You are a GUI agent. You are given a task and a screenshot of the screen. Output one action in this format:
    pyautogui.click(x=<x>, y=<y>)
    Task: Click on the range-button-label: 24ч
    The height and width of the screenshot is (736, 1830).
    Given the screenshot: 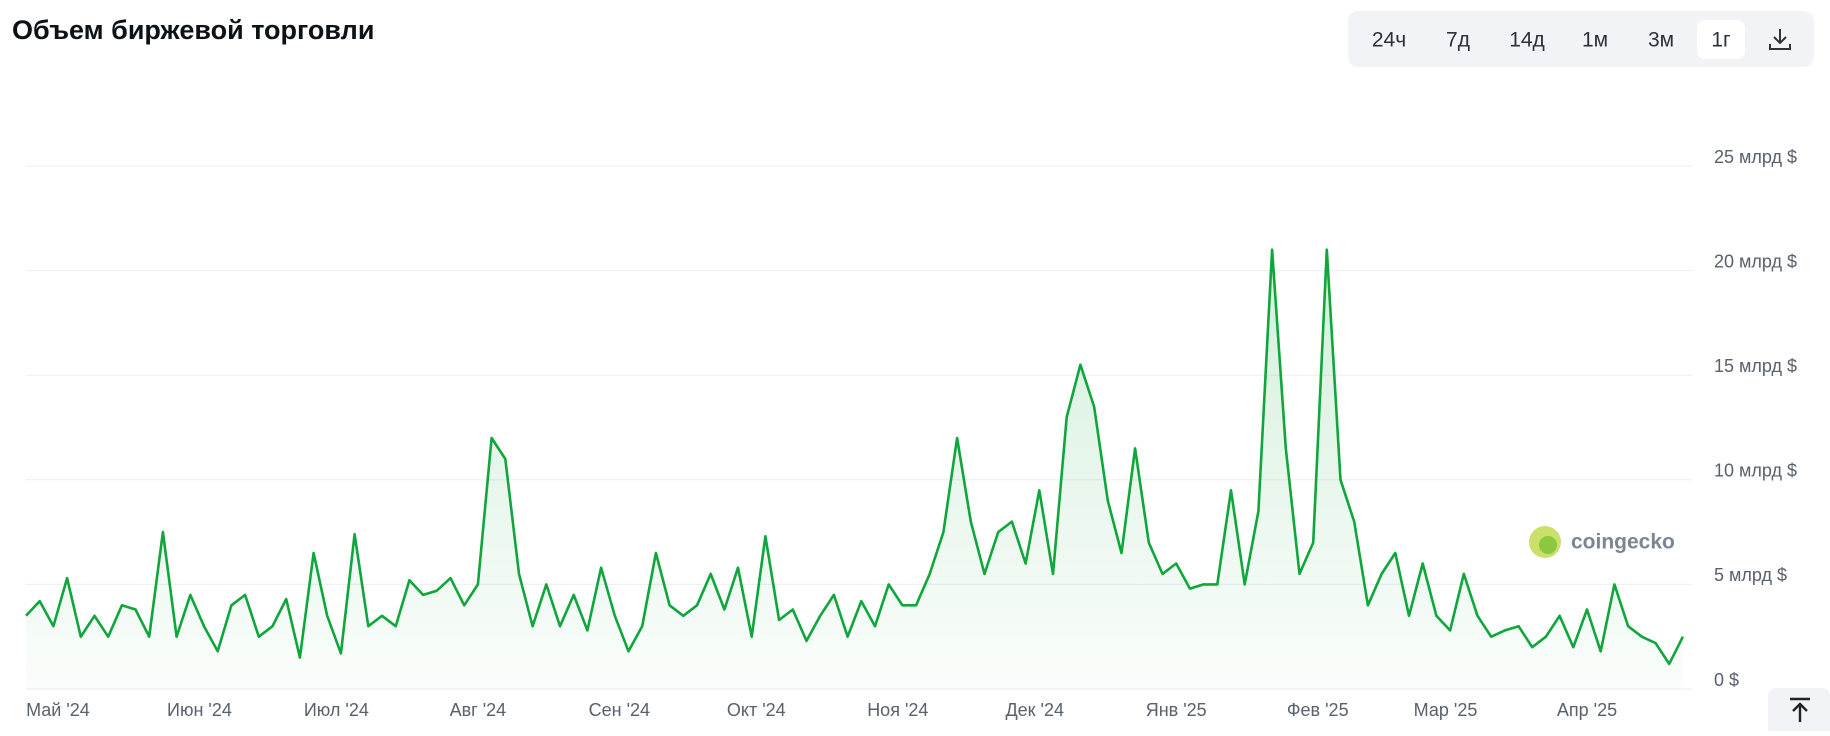 What is the action you would take?
    pyautogui.click(x=1389, y=40)
    